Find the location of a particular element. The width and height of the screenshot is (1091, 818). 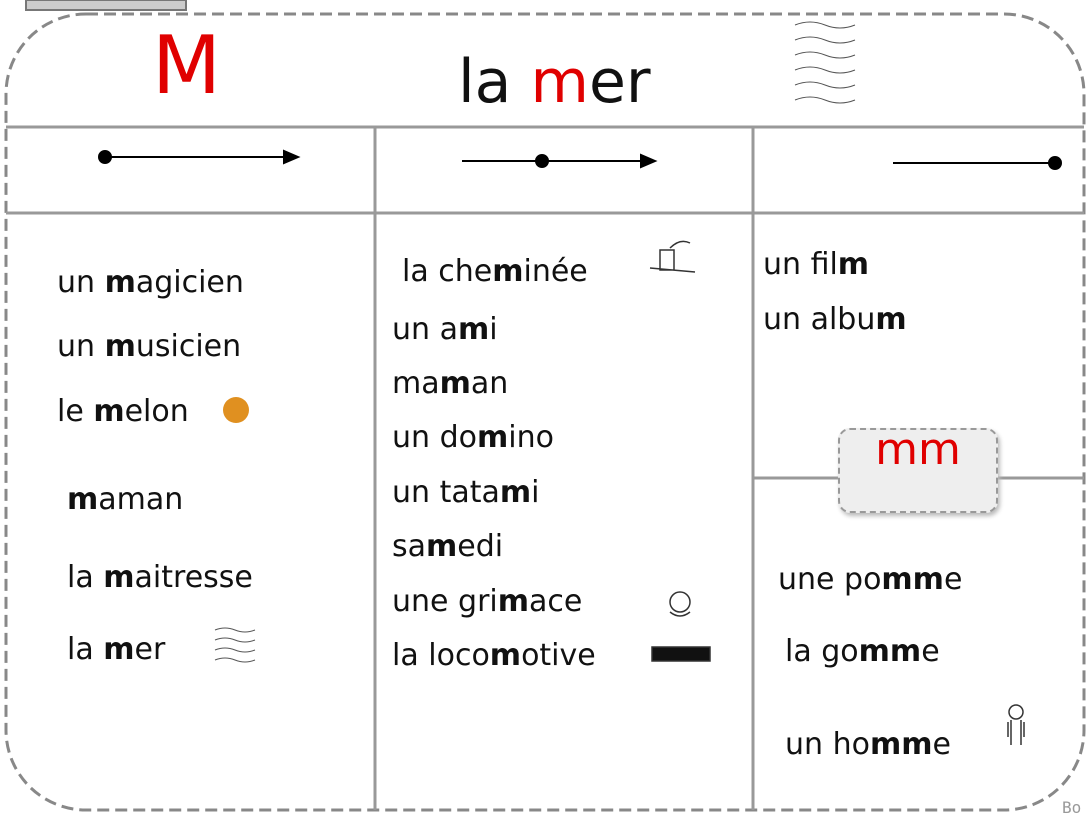

word-part: un do is located at coordinates (434, 437).